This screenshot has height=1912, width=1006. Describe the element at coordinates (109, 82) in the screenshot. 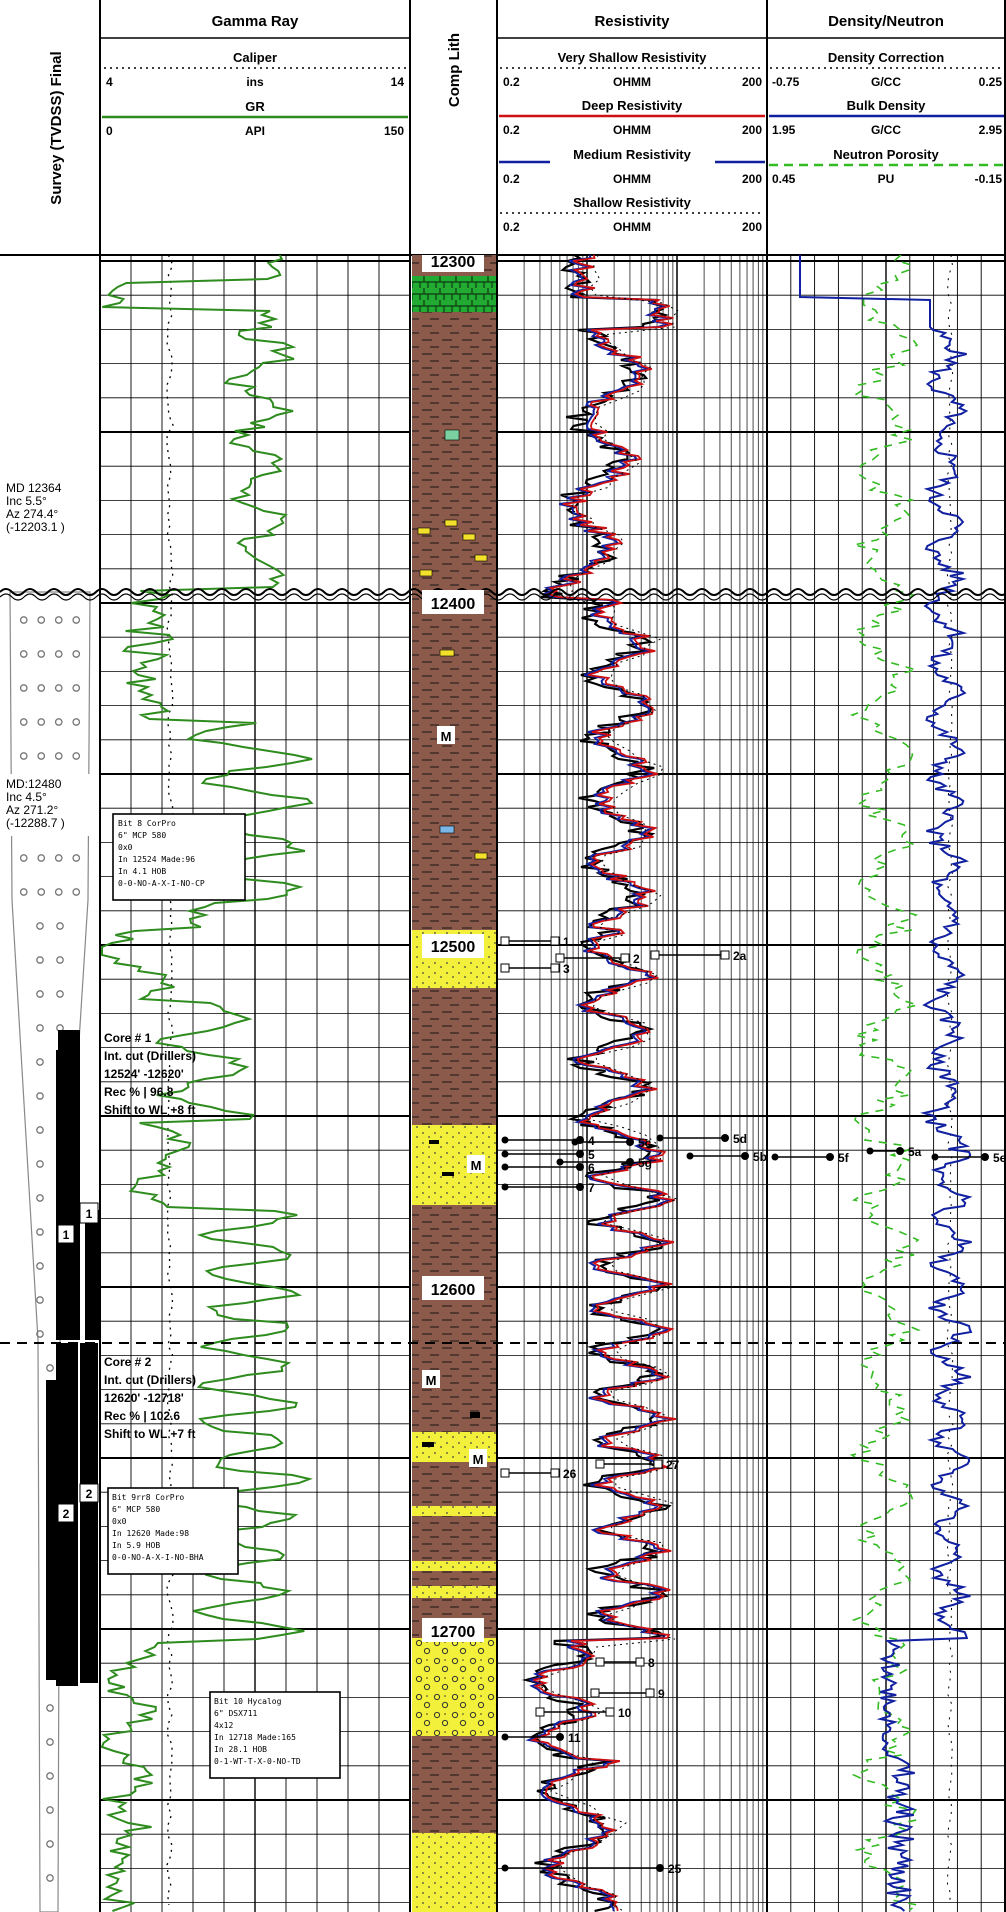

I see `caliper-min: 4` at that location.